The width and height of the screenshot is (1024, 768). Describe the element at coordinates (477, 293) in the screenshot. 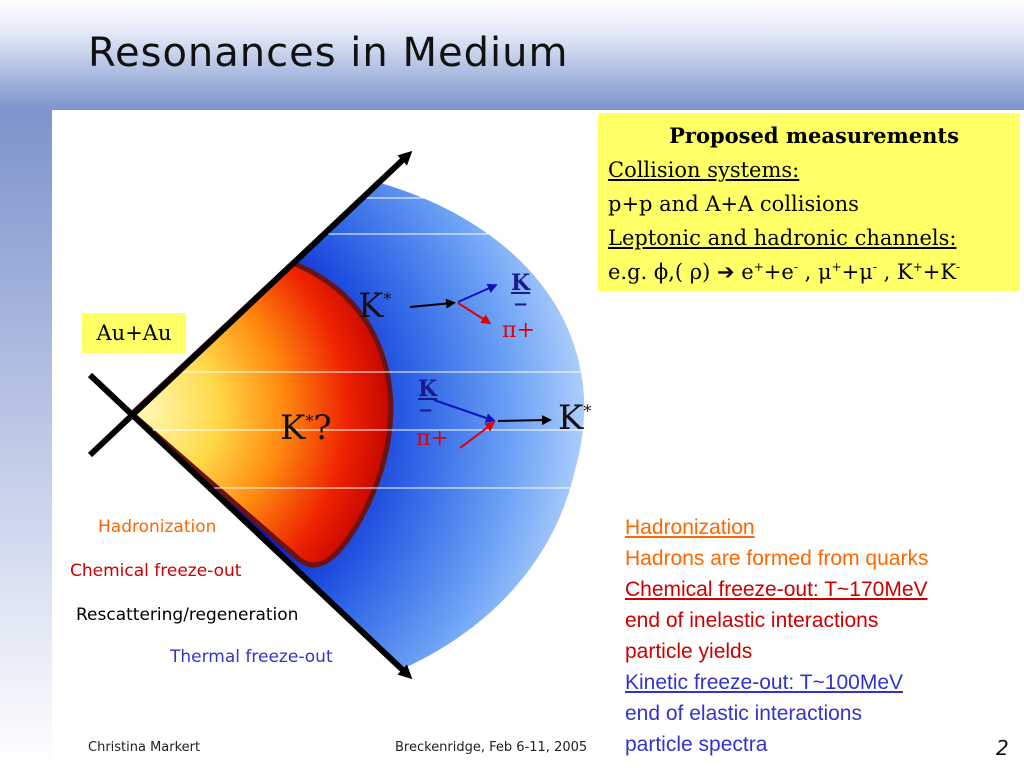

I see `kaon-arrow-upper` at that location.